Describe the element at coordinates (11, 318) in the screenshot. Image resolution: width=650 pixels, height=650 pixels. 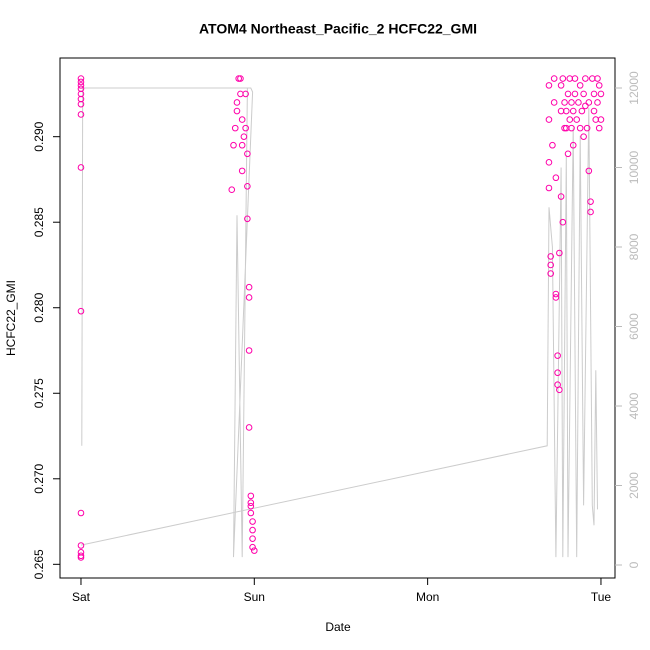
I see `y-axis-label: HCFC22_GMI` at that location.